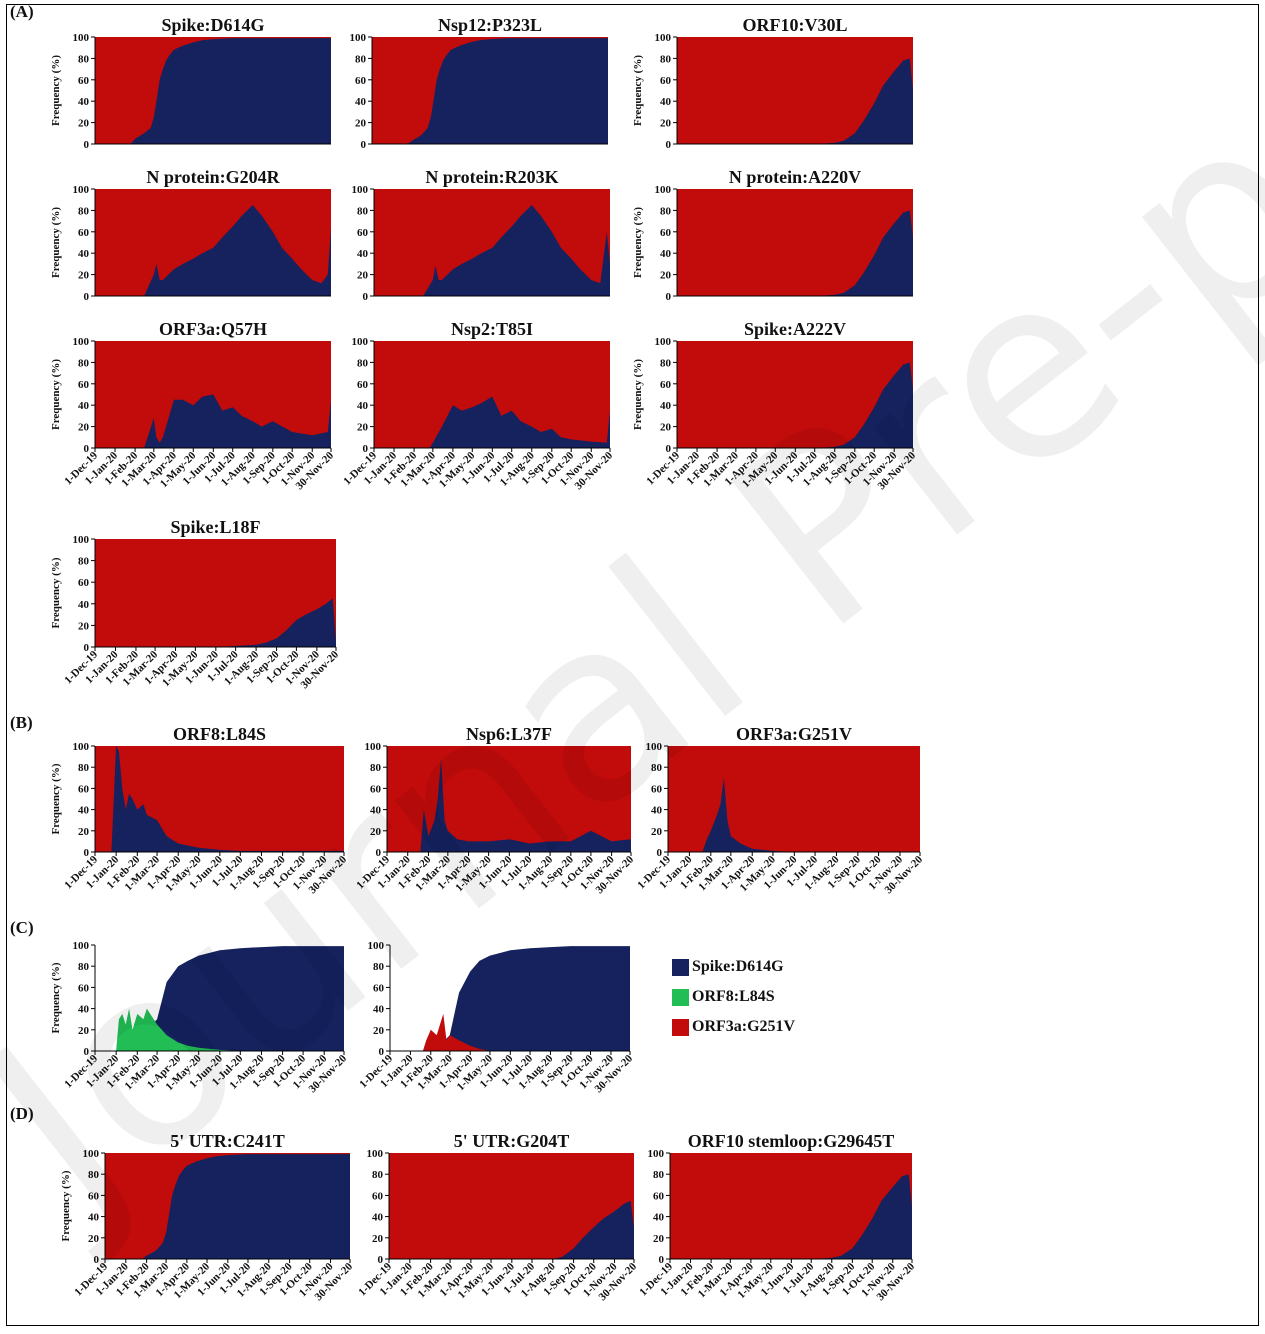 This screenshot has width=1265, height=1334. I want to click on series-area-orf3a-g251v, so click(510, 1032).